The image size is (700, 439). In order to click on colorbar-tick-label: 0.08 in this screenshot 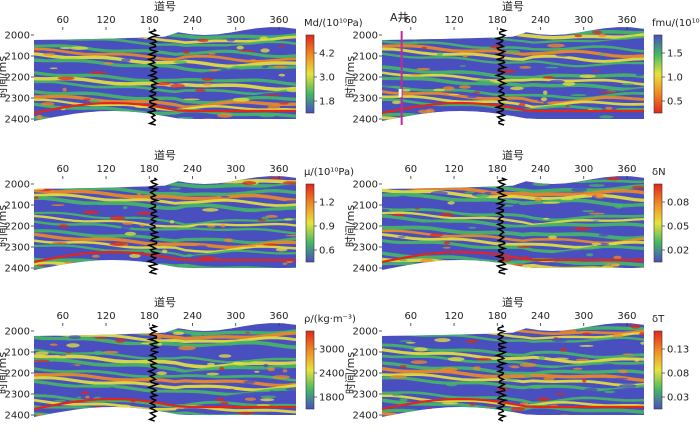, I will do `click(678, 374)`.